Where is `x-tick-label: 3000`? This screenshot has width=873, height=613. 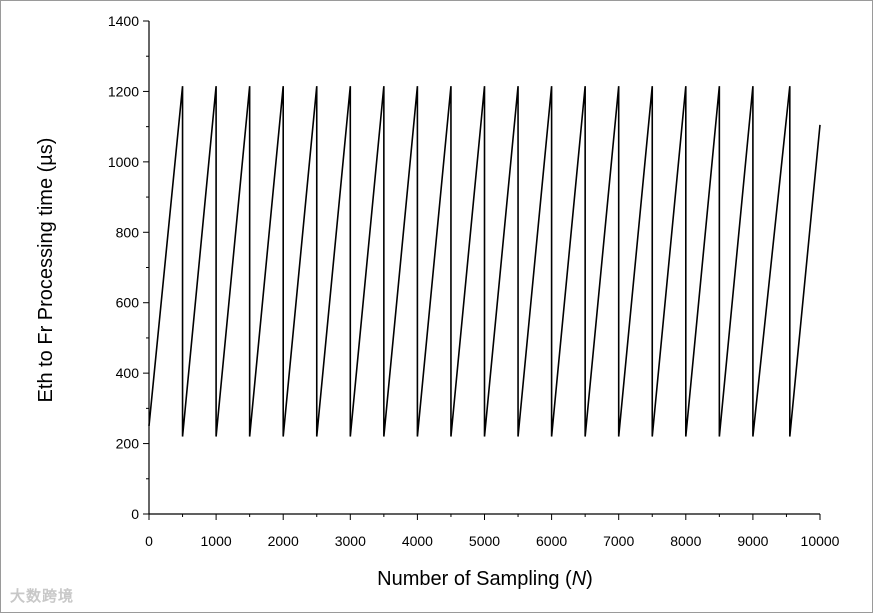 x-tick-label: 3000 is located at coordinates (350, 541).